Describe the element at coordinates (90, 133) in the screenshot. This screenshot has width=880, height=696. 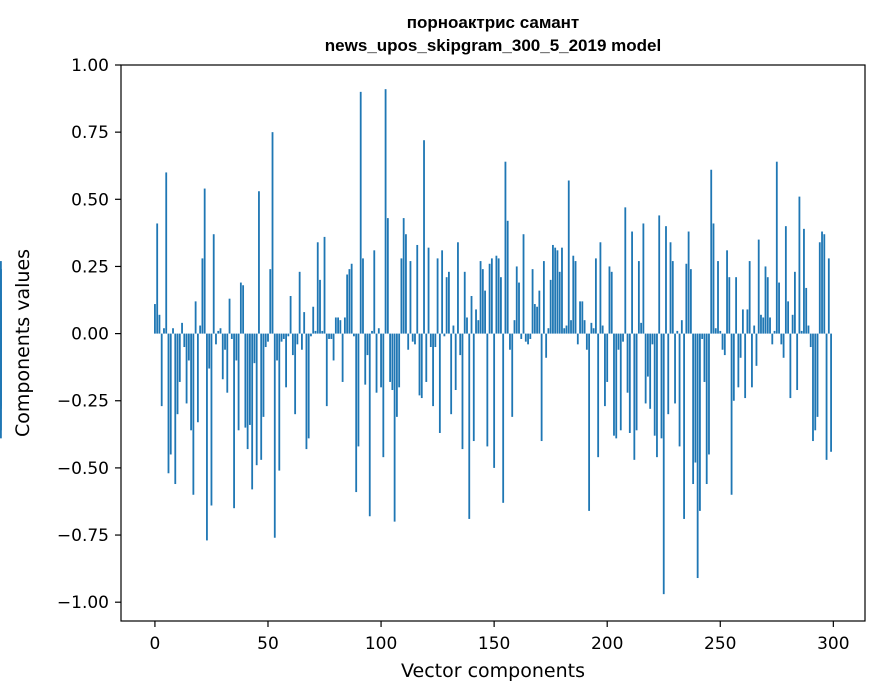
I see `y-tick-label: 0.75` at that location.